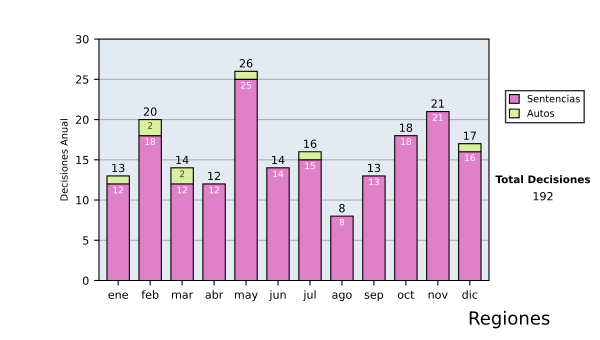  What do you see at coordinates (342, 222) in the screenshot?
I see `data-label: 8` at bounding box center [342, 222].